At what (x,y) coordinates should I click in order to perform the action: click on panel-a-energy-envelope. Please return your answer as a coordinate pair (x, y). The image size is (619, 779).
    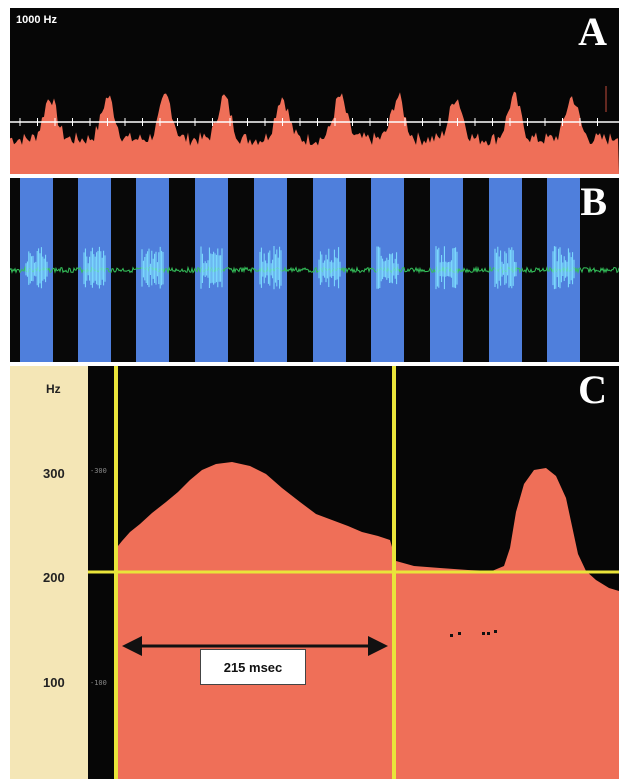
    Looking at the image, I should click on (314, 132).